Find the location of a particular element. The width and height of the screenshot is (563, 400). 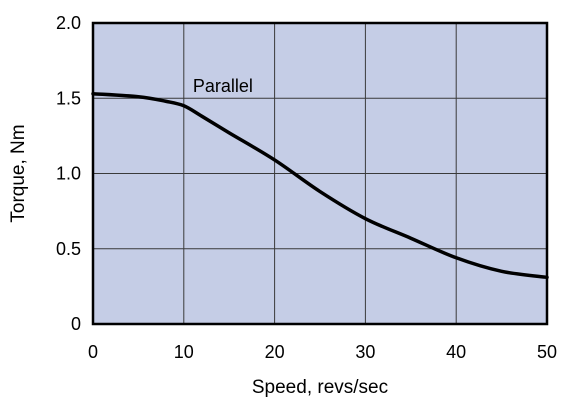

x-tick-label: 30 is located at coordinates (365, 352).